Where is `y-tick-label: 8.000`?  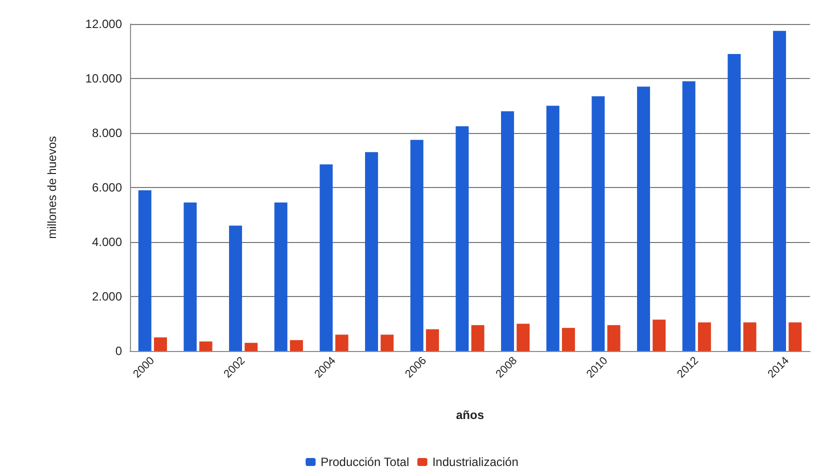 y-tick-label: 8.000 is located at coordinates (107, 133).